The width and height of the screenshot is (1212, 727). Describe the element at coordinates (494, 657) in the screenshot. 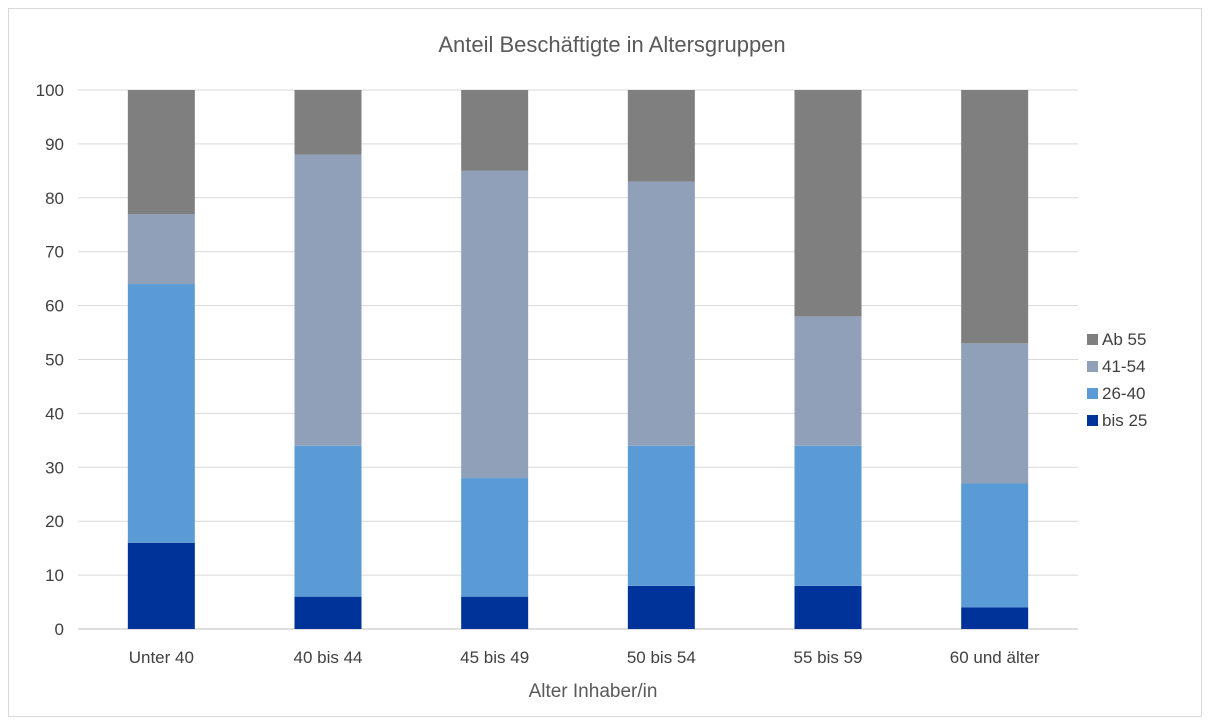

I see `x-tick-label: 45 bis 49` at that location.